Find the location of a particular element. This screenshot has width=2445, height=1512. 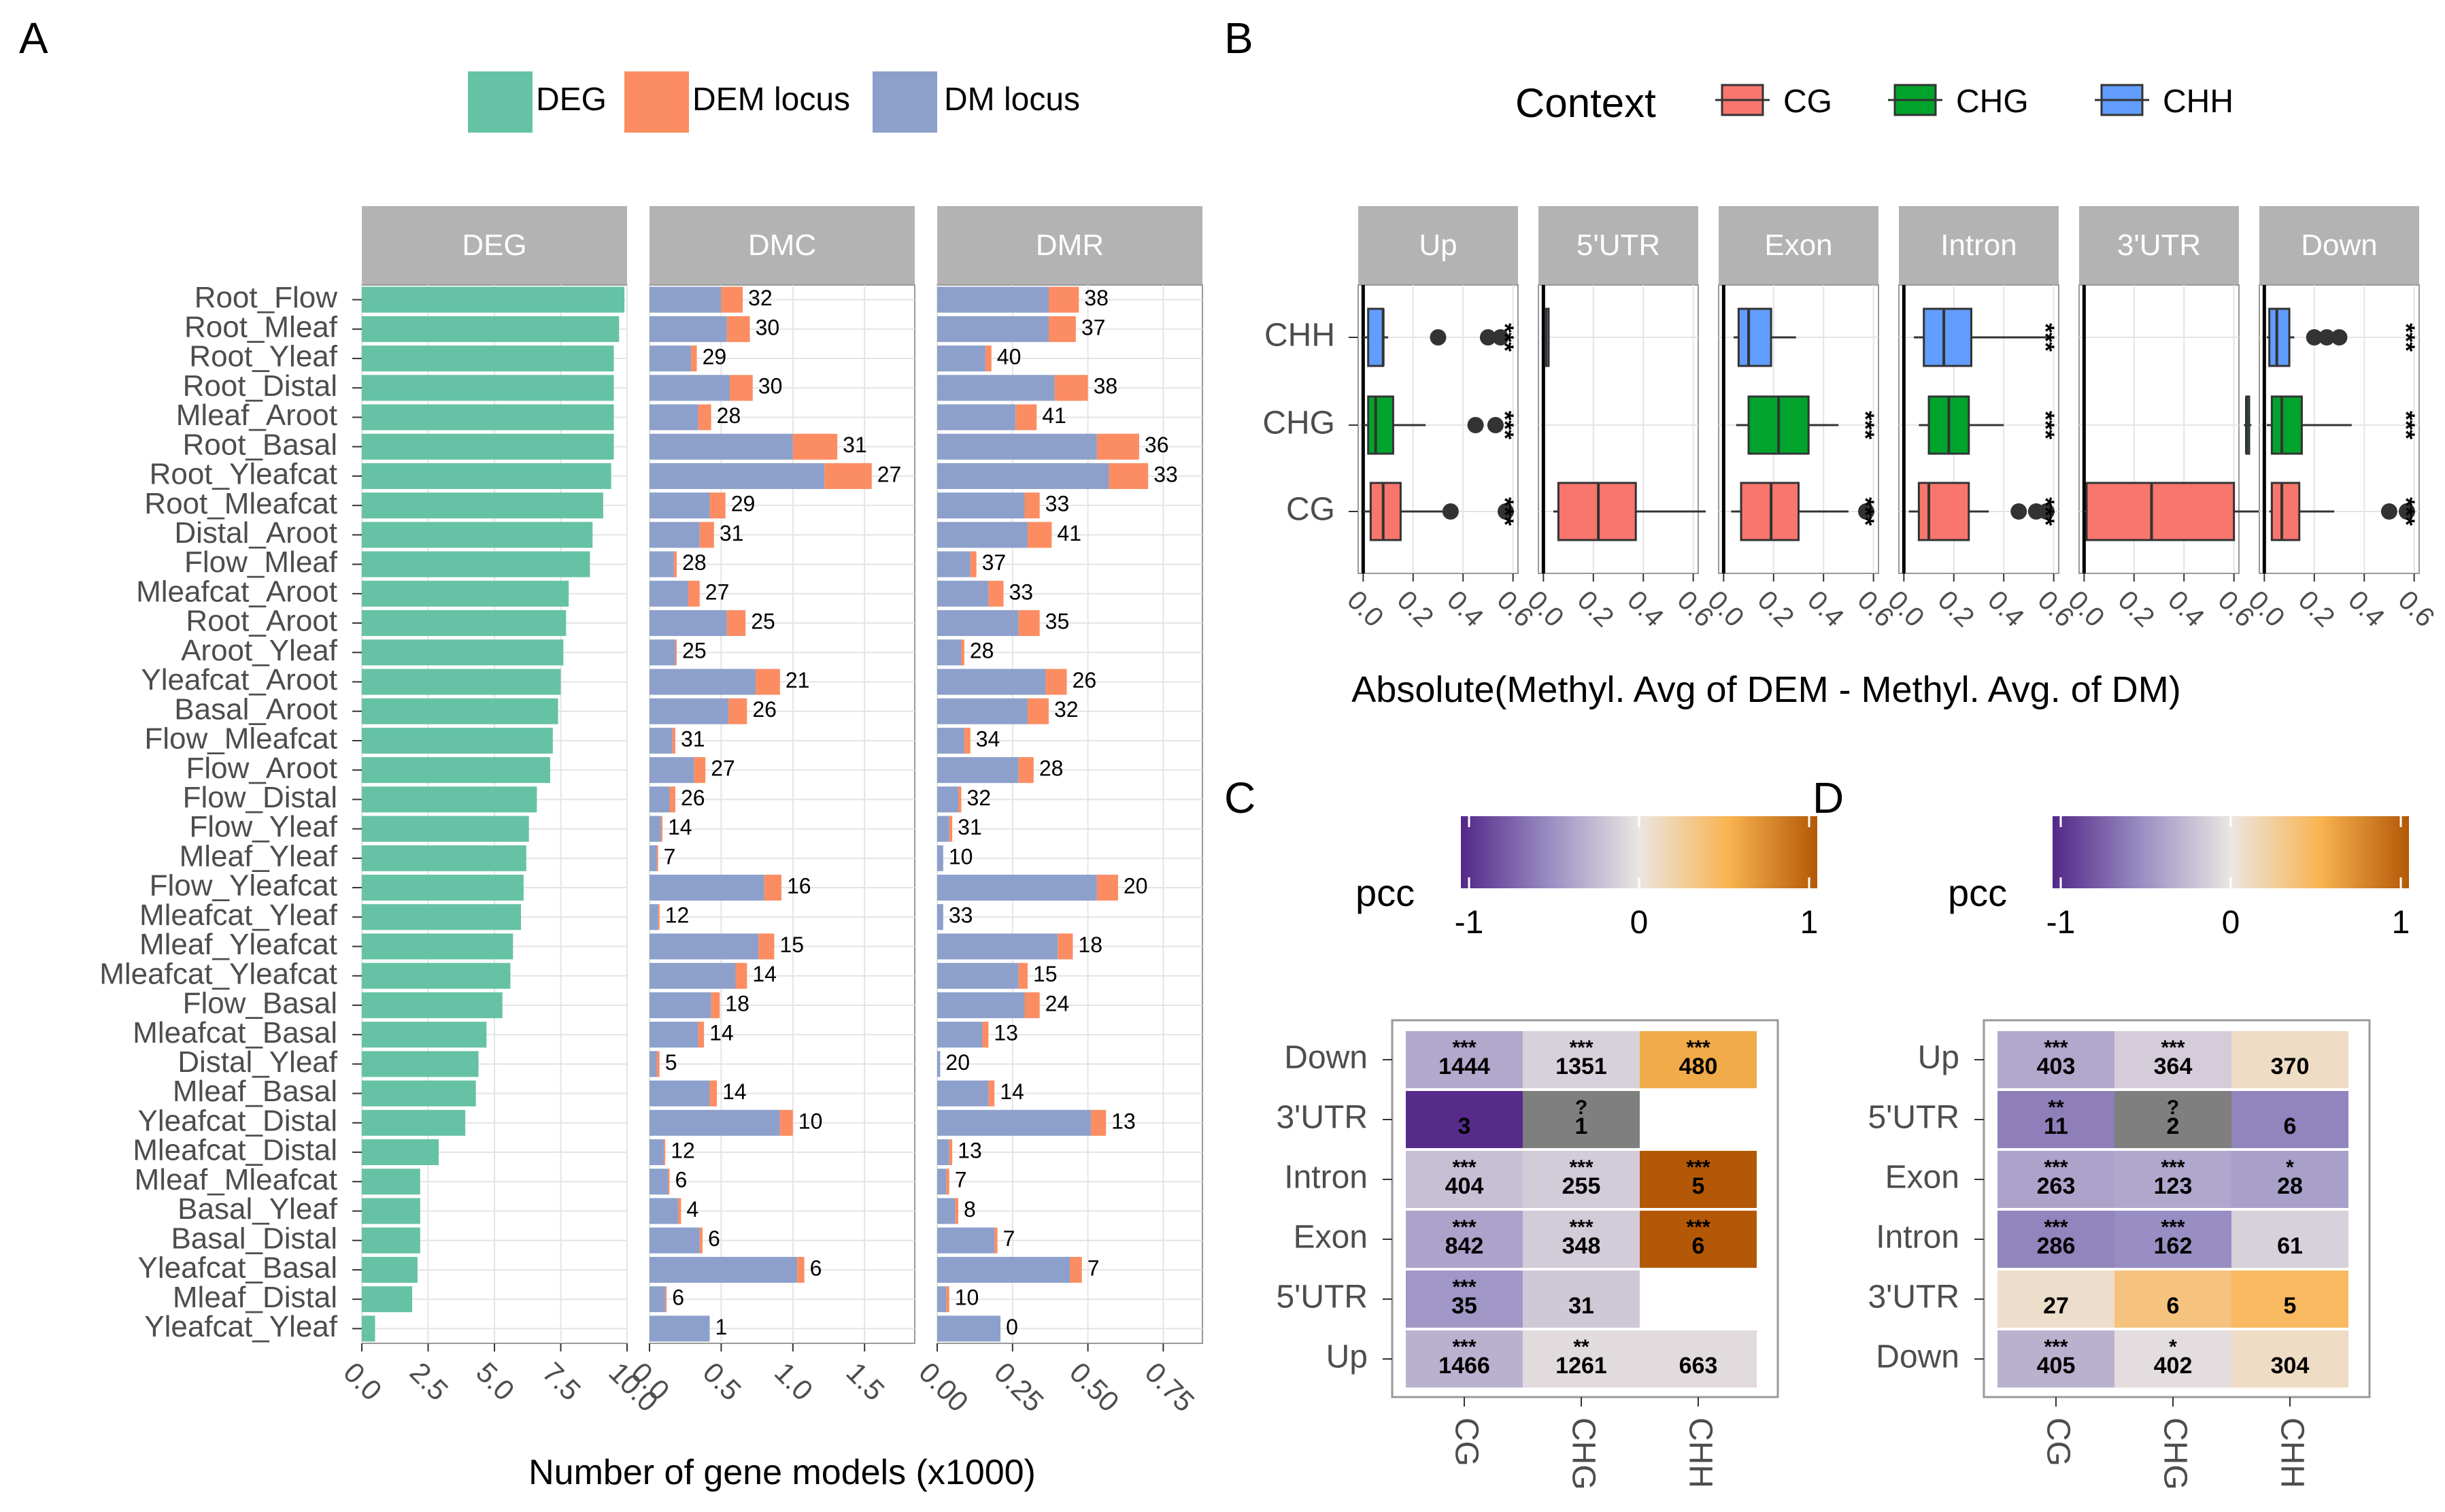

bar-pct-label: 32 is located at coordinates (978, 798).